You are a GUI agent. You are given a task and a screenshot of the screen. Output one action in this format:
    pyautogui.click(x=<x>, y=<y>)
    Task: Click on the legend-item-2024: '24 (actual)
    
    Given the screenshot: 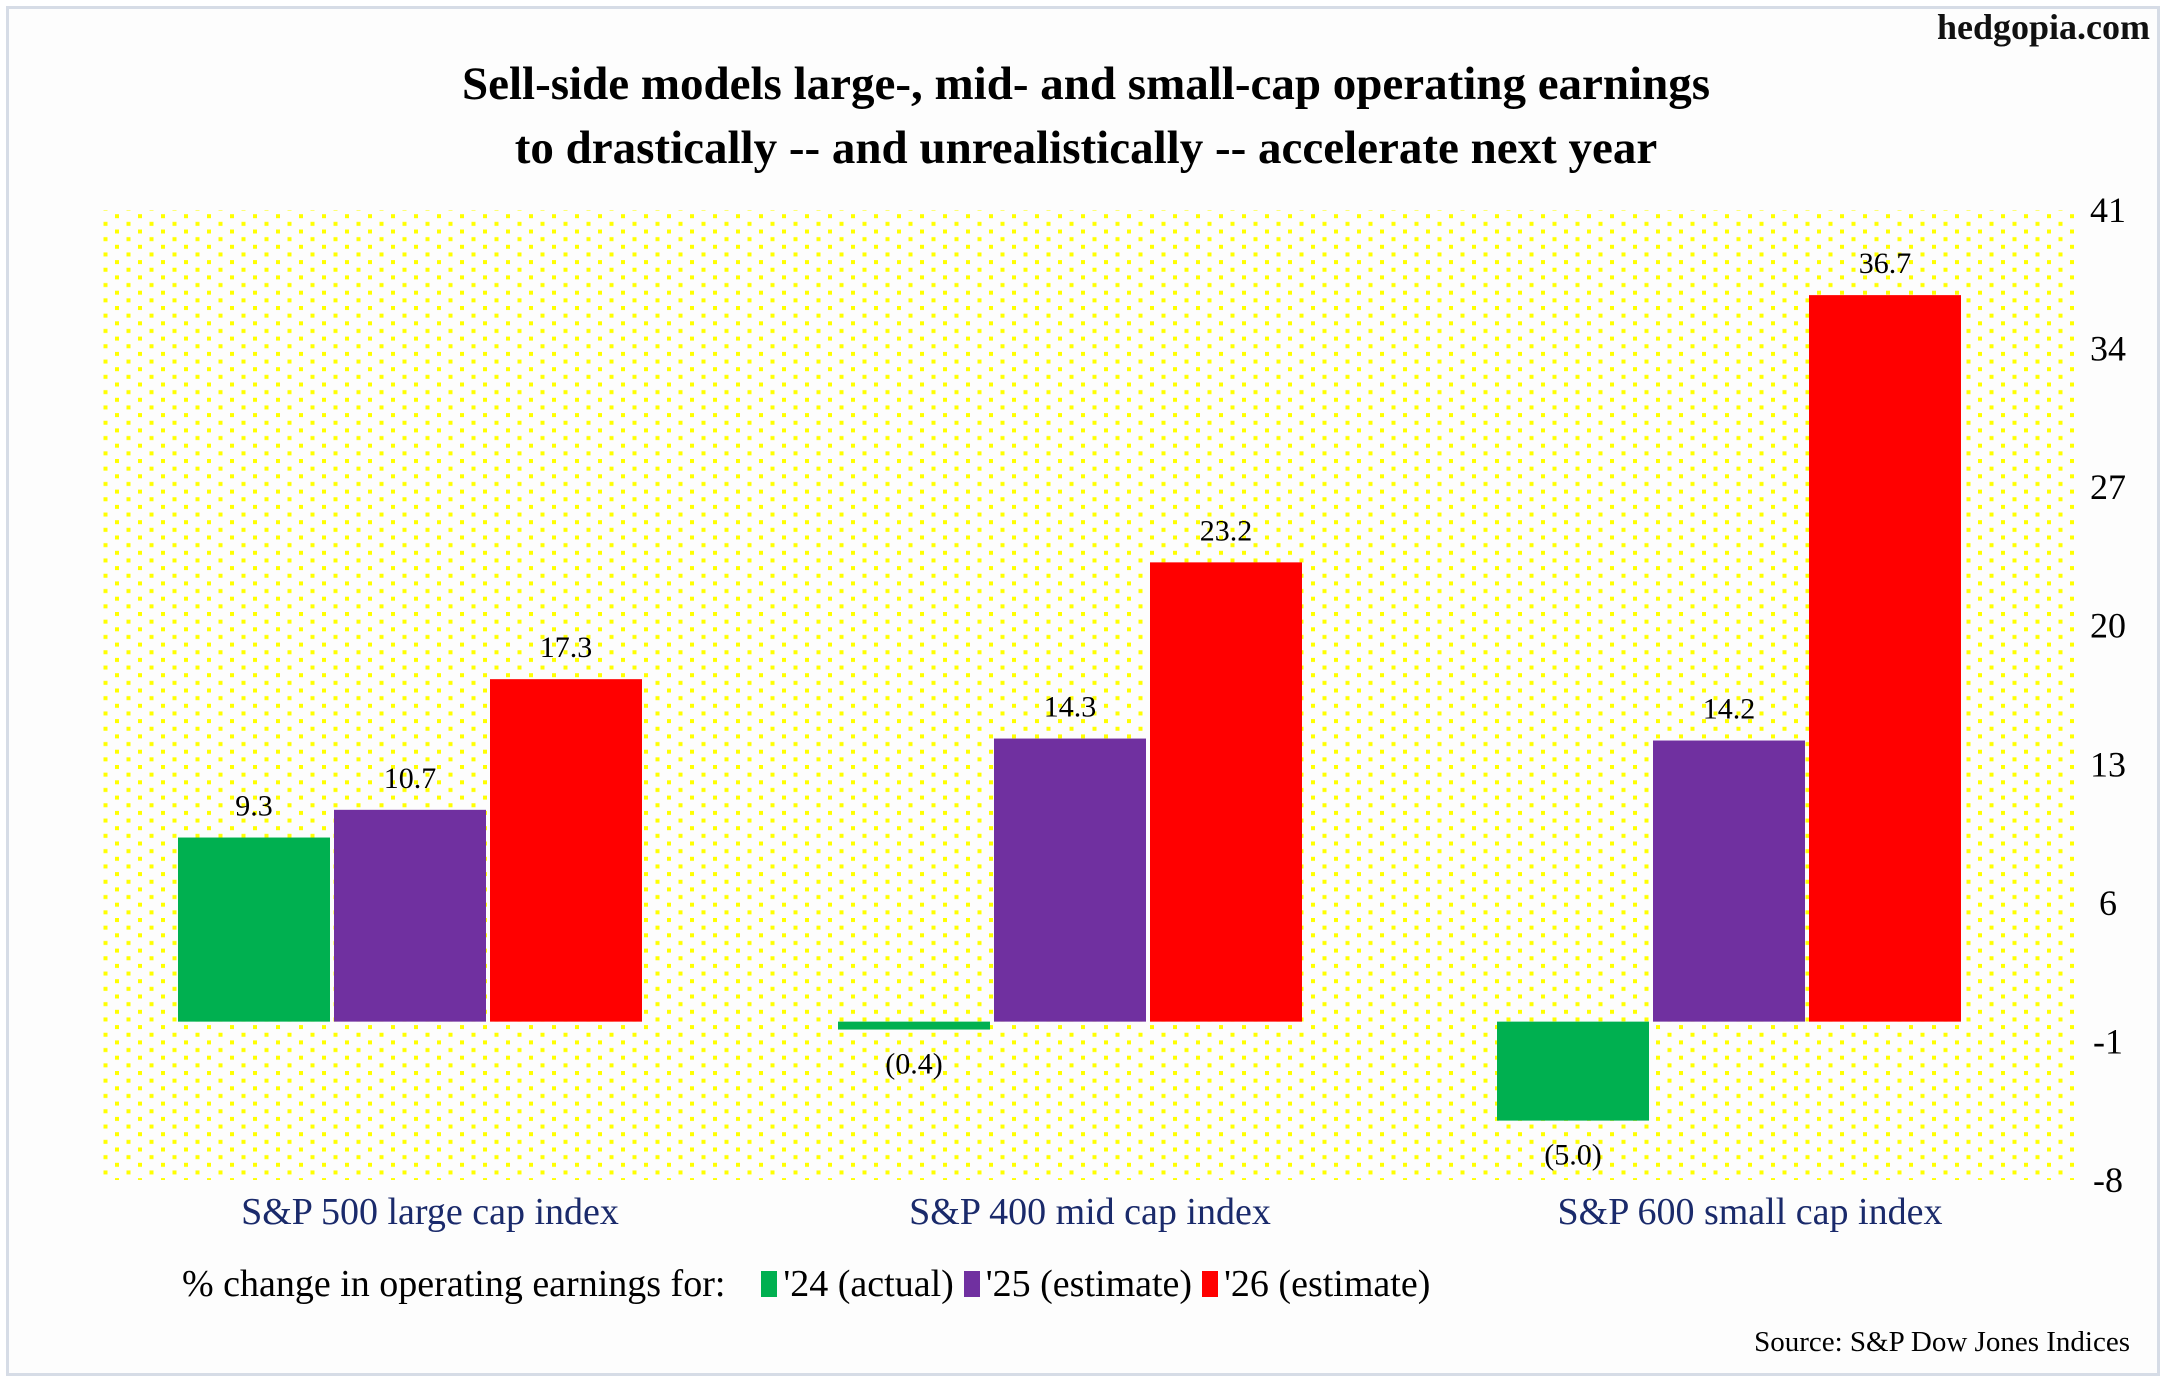 What is the action you would take?
    pyautogui.click(x=857, y=1284)
    